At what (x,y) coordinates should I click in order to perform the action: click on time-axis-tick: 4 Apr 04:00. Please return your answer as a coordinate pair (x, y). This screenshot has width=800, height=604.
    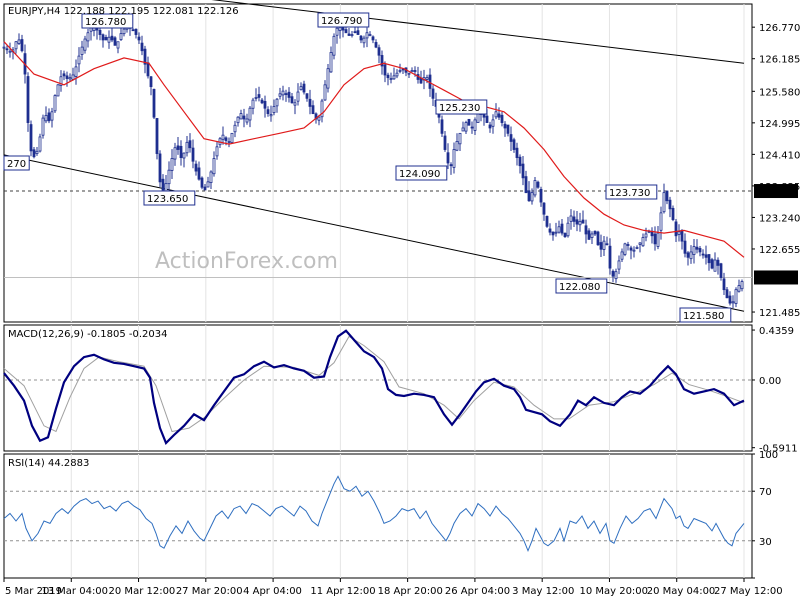
    Looking at the image, I should click on (272, 591).